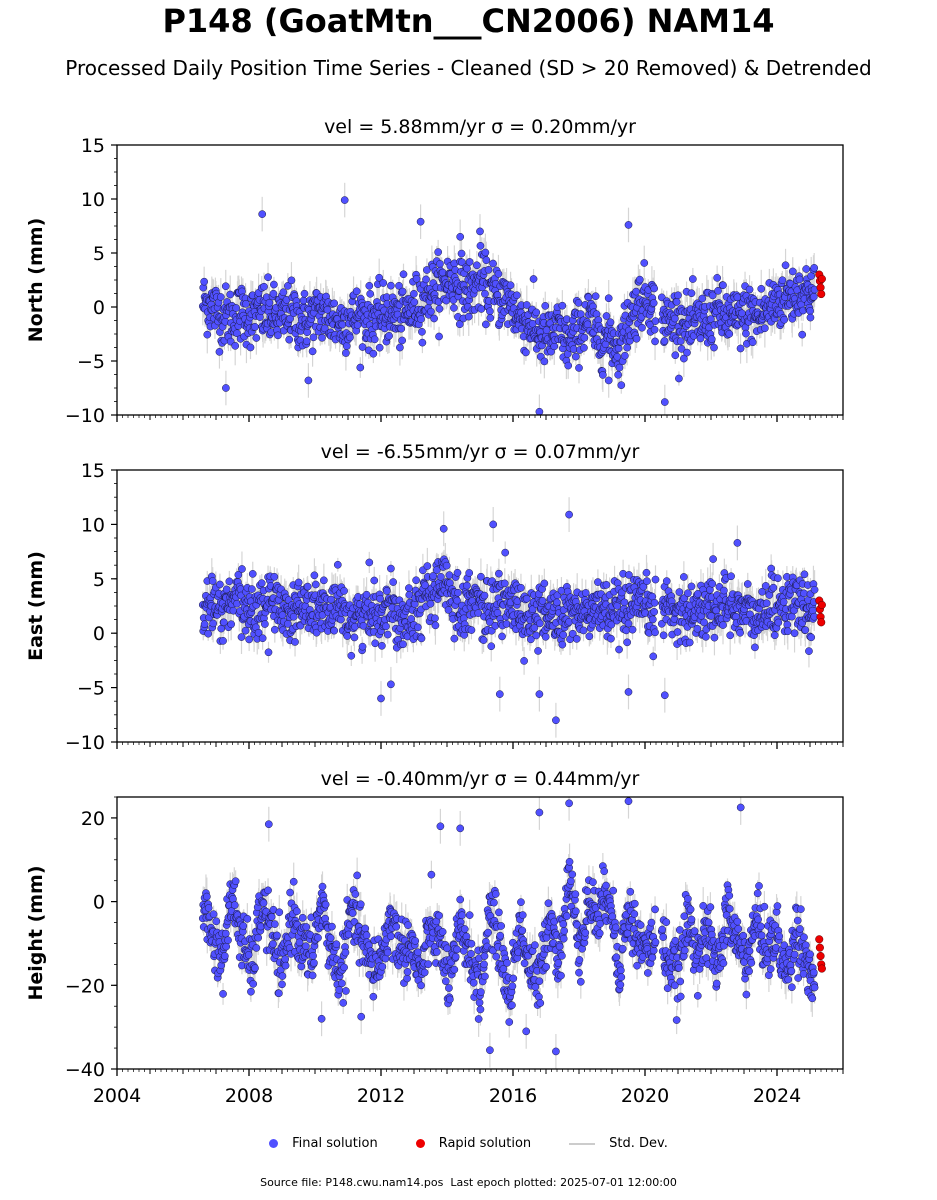  I want to click on y-tick-label: 5, so click(99, 254).